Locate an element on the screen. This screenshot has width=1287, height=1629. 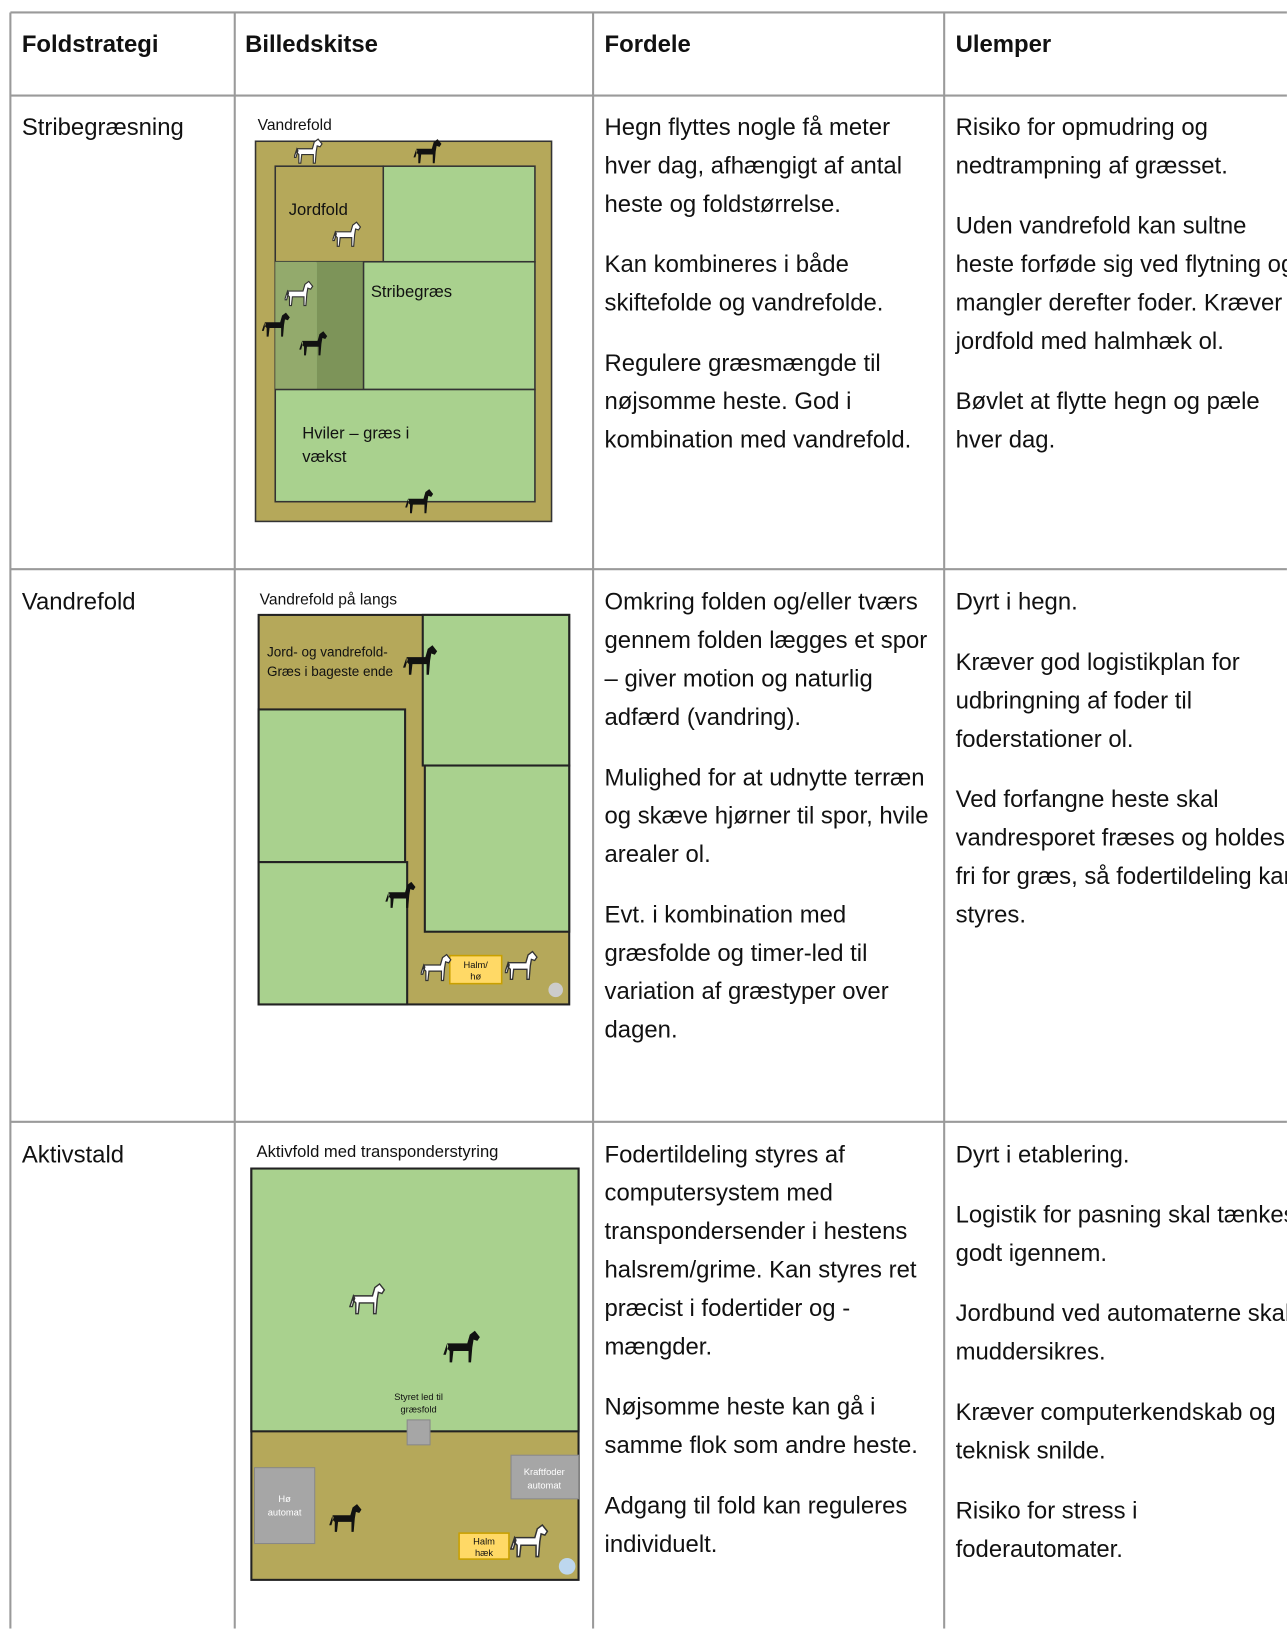
sketch-label: vækst is located at coordinates (324, 456).